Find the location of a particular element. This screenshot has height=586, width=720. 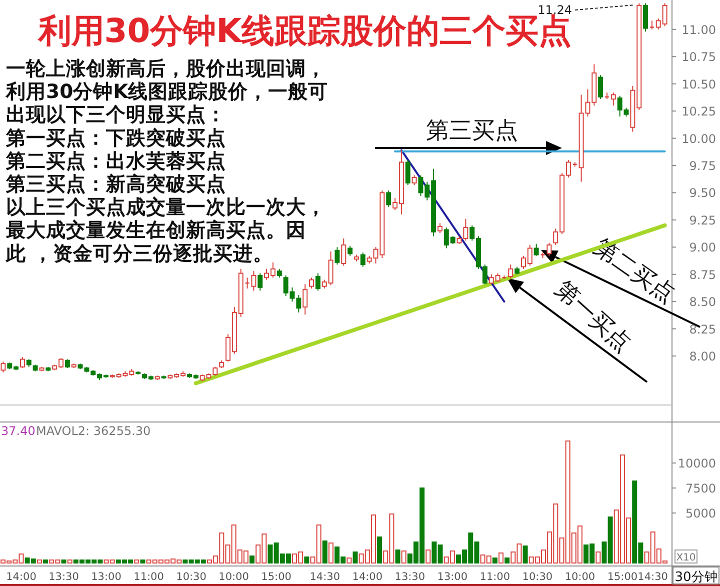

y-tick-label: 9.75 is located at coordinates (702, 165).